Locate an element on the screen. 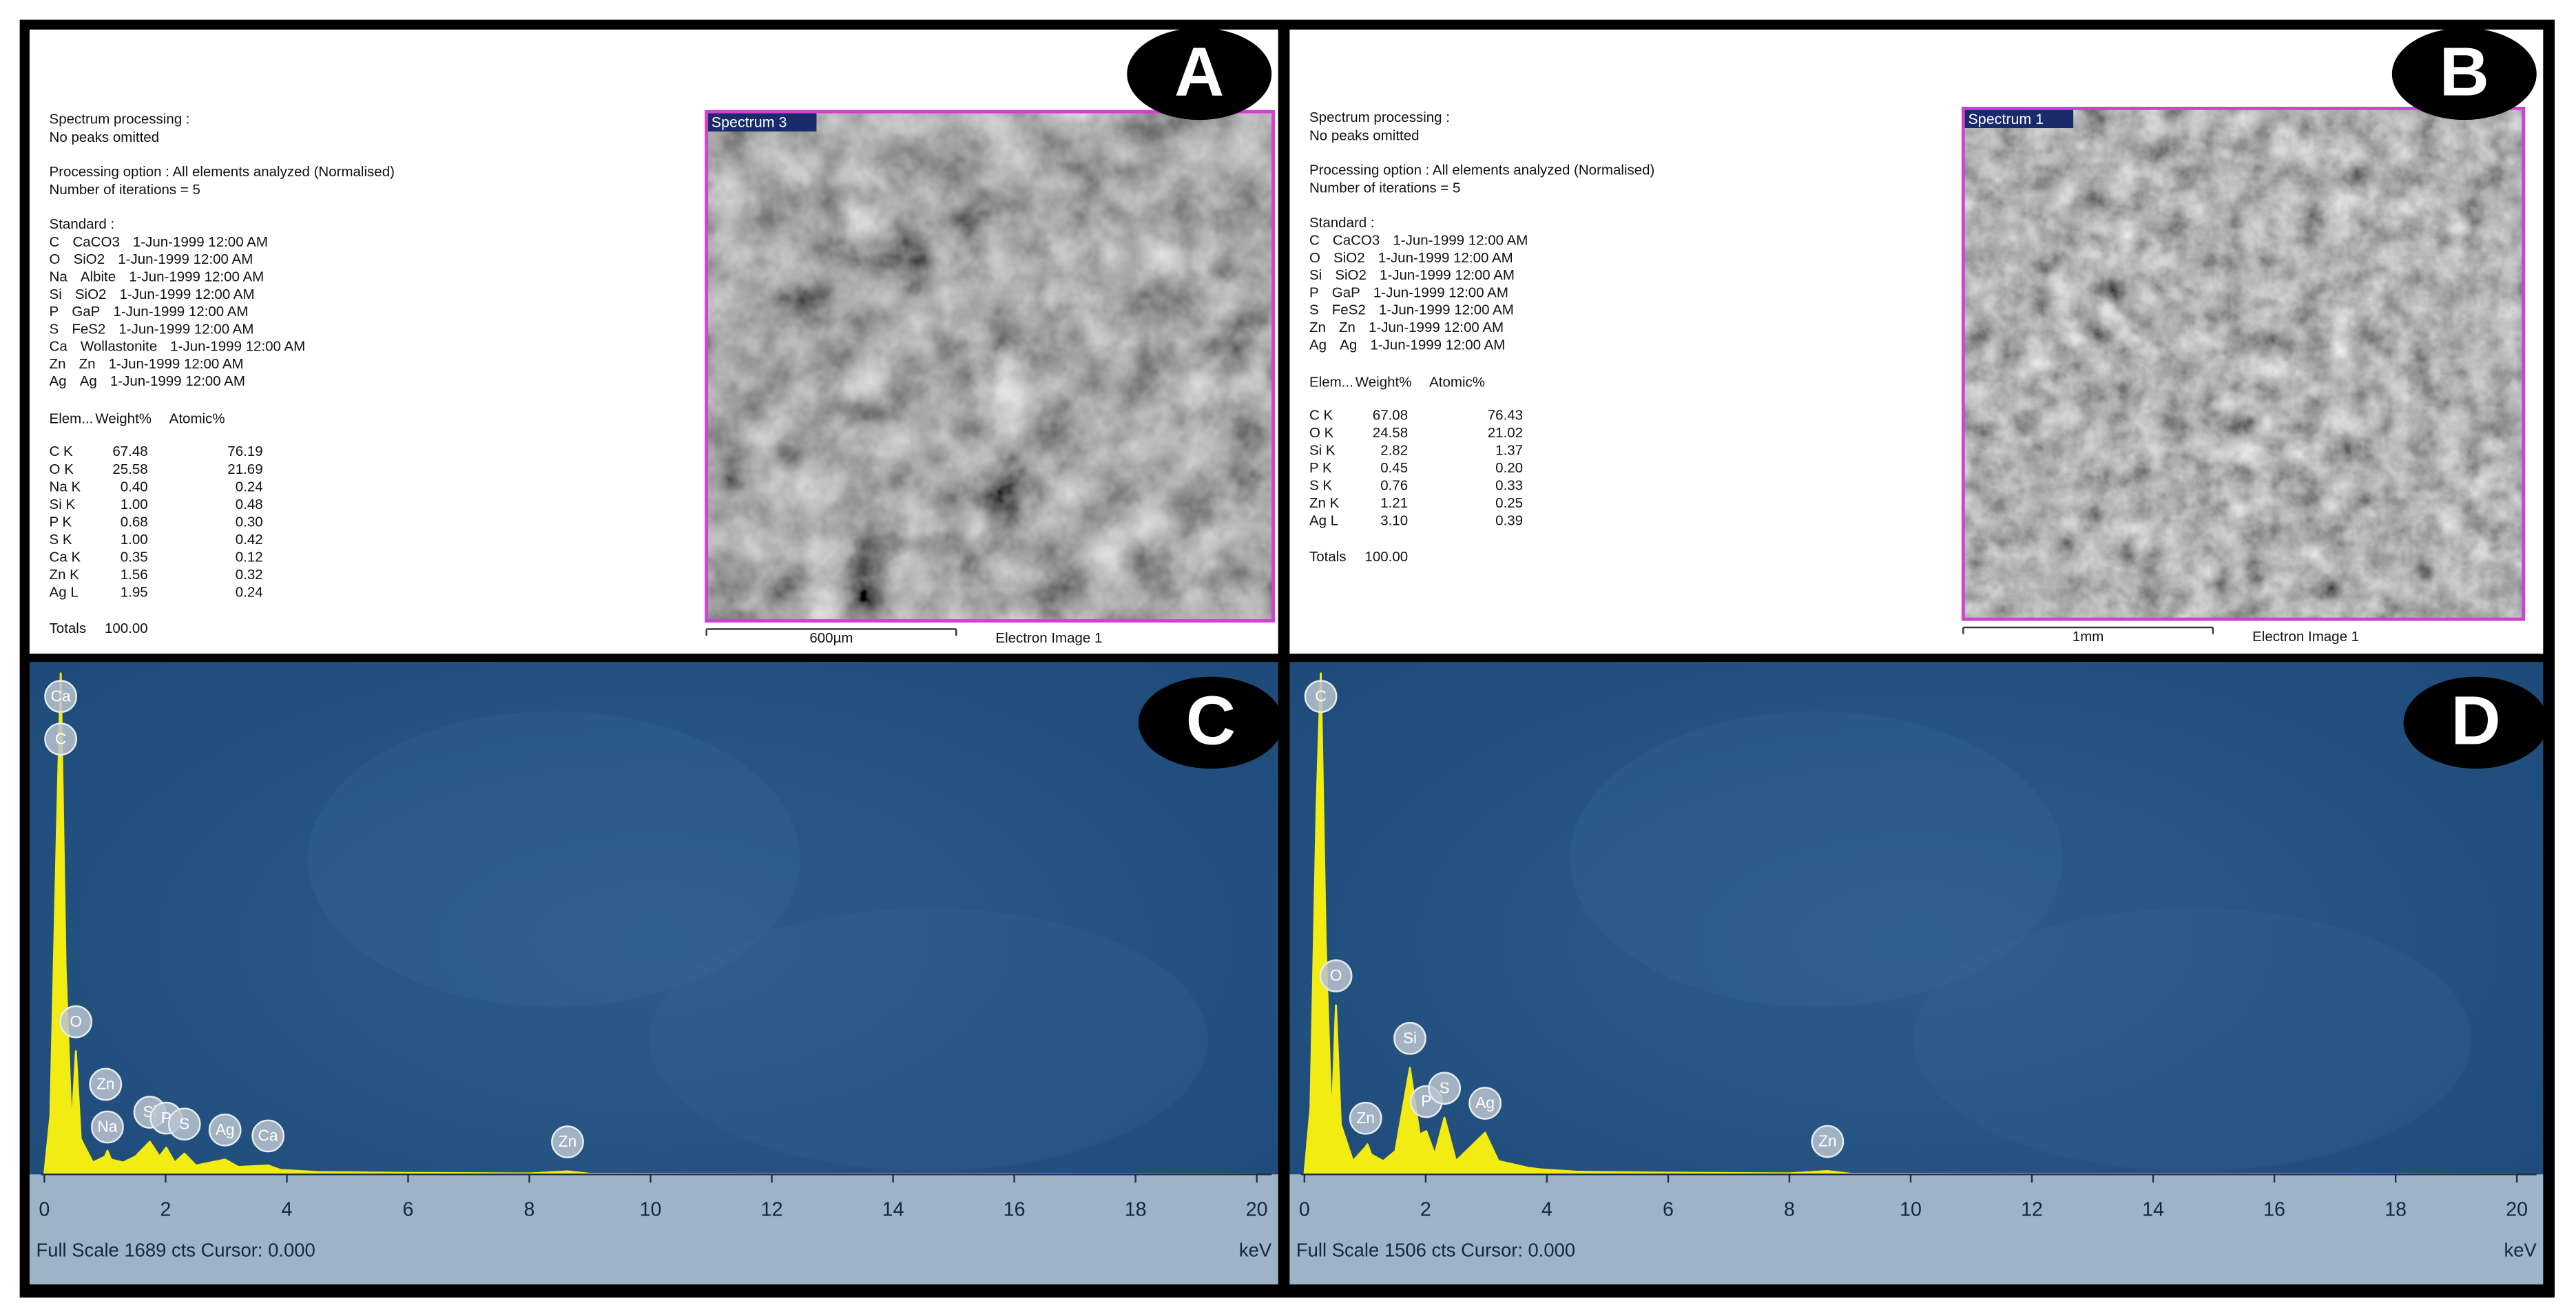 The height and width of the screenshot is (1314, 2576). table-header: Weight% is located at coordinates (1383, 382).